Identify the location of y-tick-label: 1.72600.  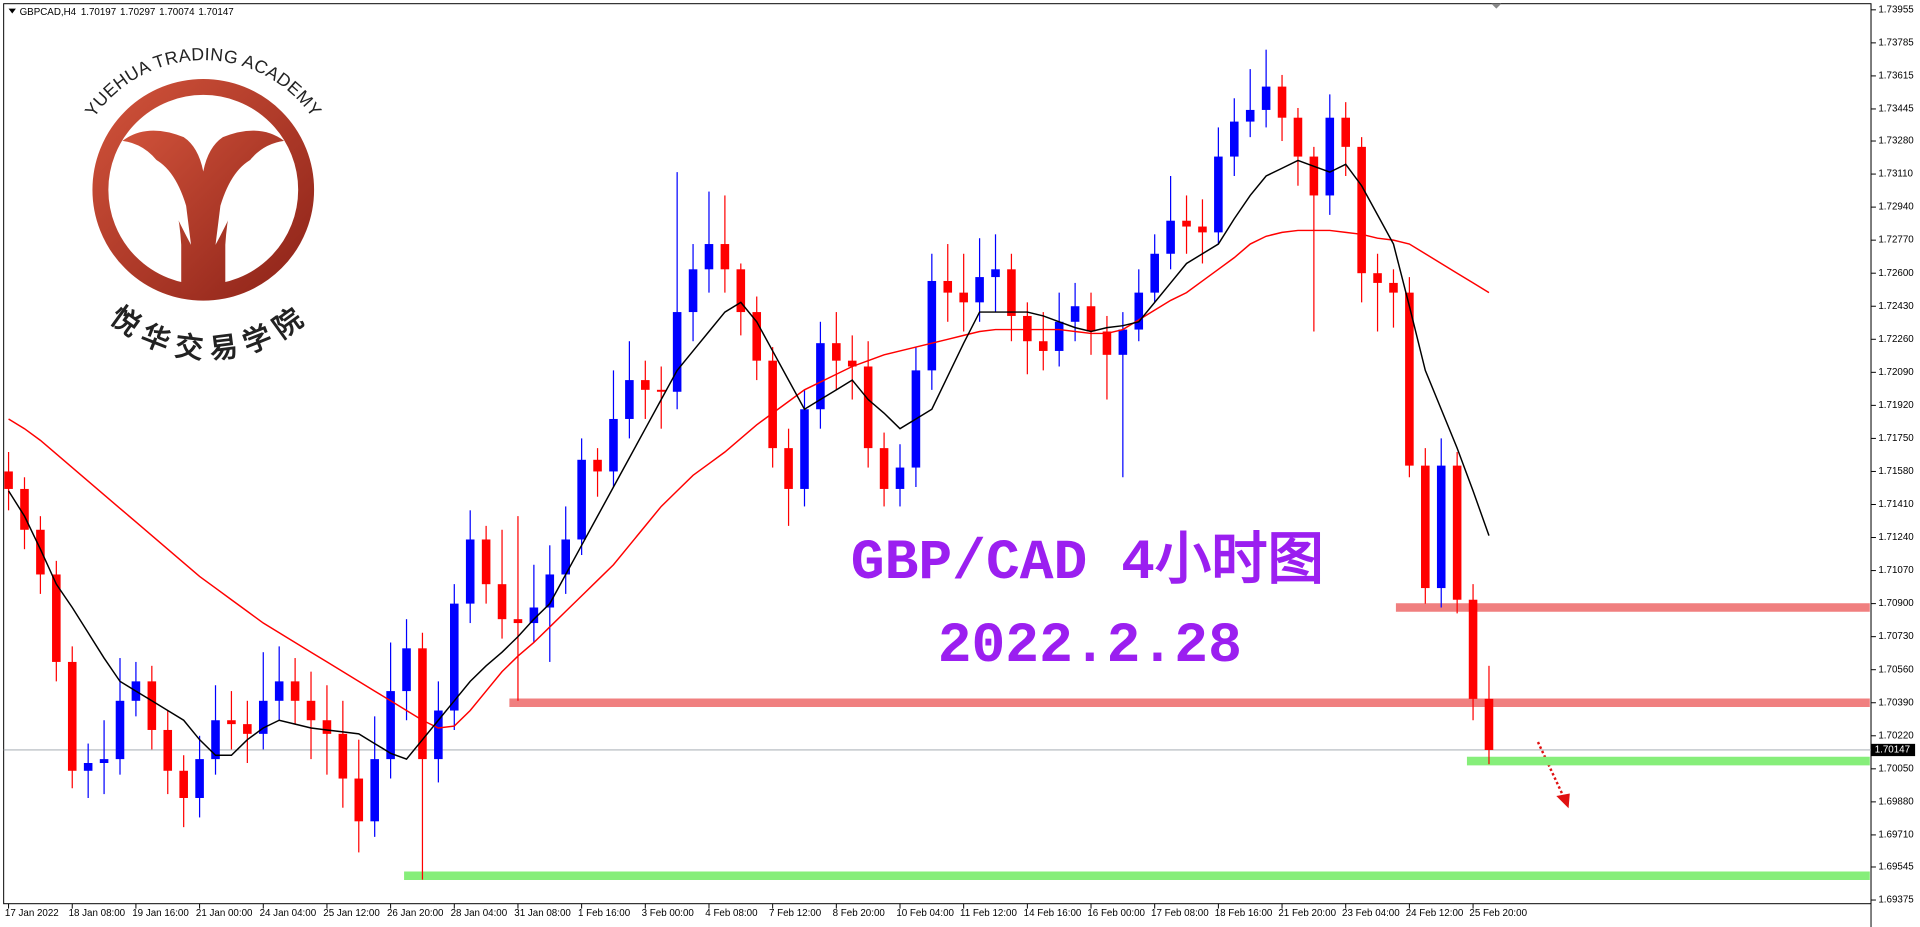
(1896, 273).